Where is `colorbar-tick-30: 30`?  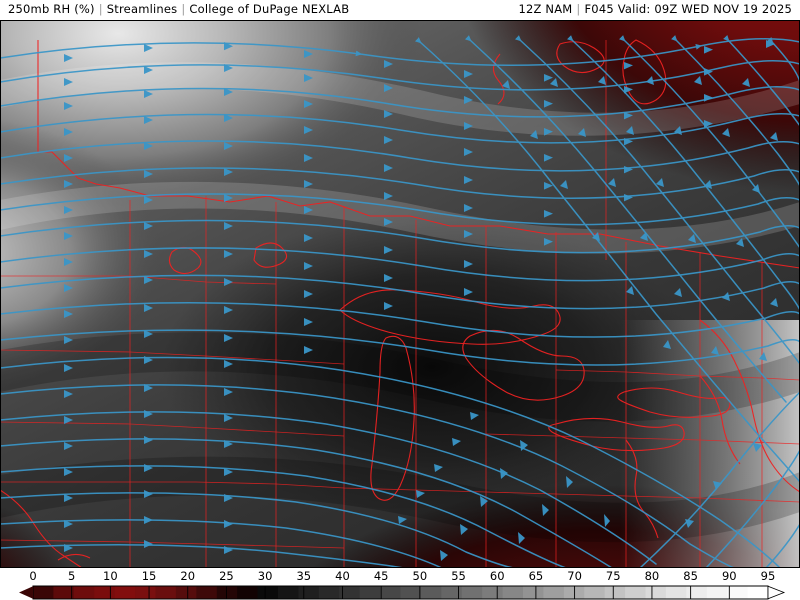 colorbar-tick-30: 30 is located at coordinates (265, 576).